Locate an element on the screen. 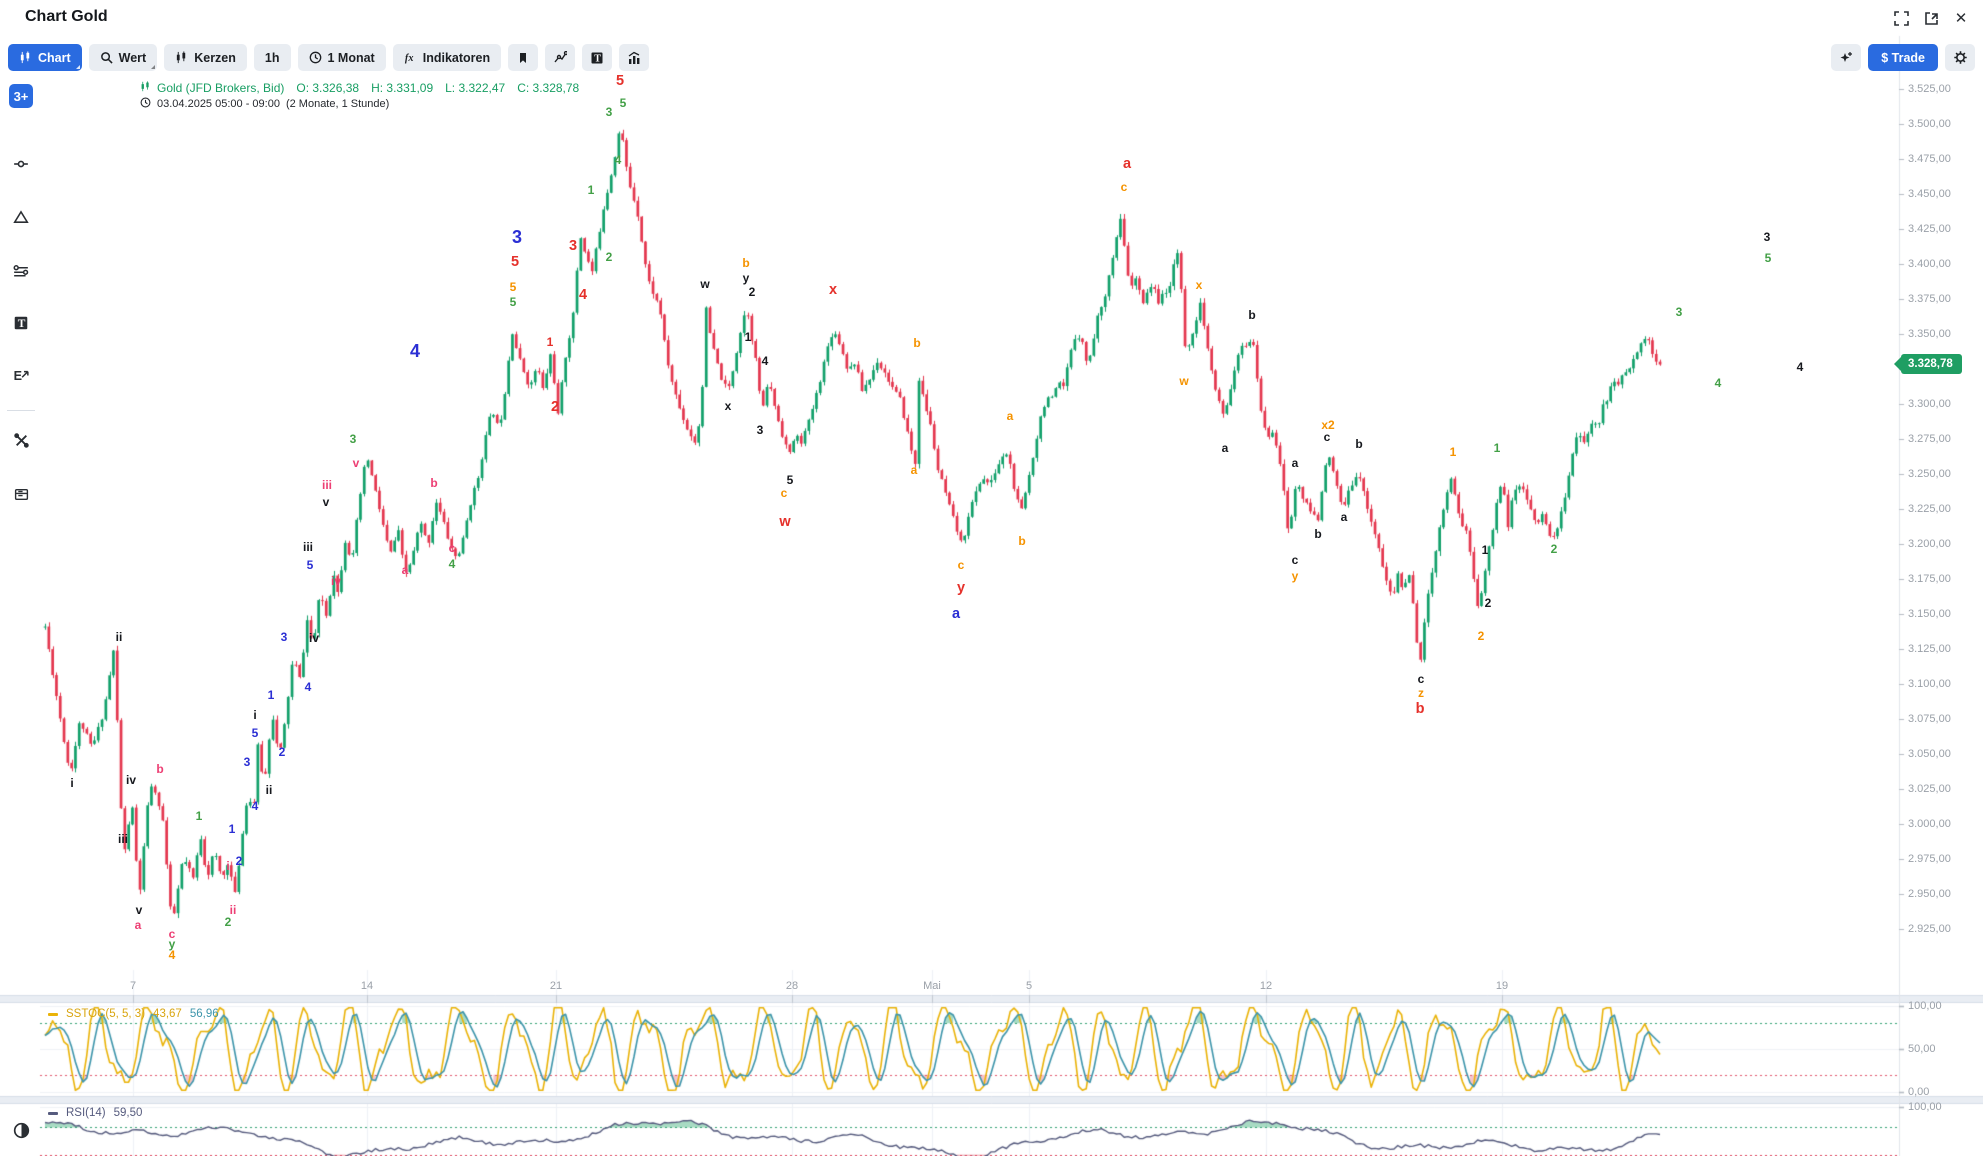  trade-button: $ Trade is located at coordinates (1903, 57).